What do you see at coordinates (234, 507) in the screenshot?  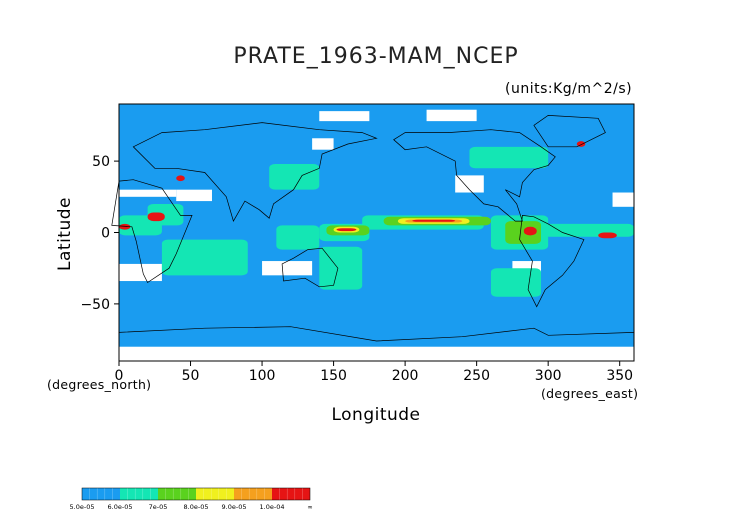 I see `colorbar-label-4: 9.0e-05` at bounding box center [234, 507].